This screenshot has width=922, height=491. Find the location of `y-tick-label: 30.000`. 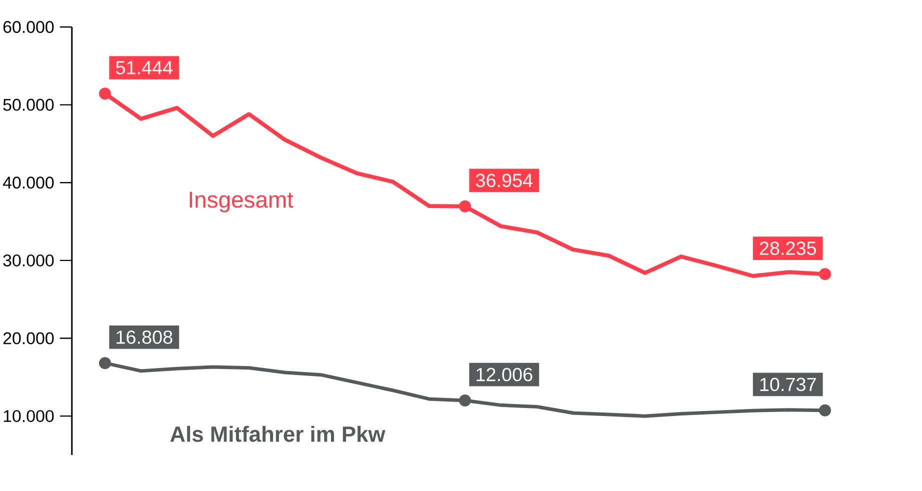

y-tick-label: 30.000 is located at coordinates (28, 260).